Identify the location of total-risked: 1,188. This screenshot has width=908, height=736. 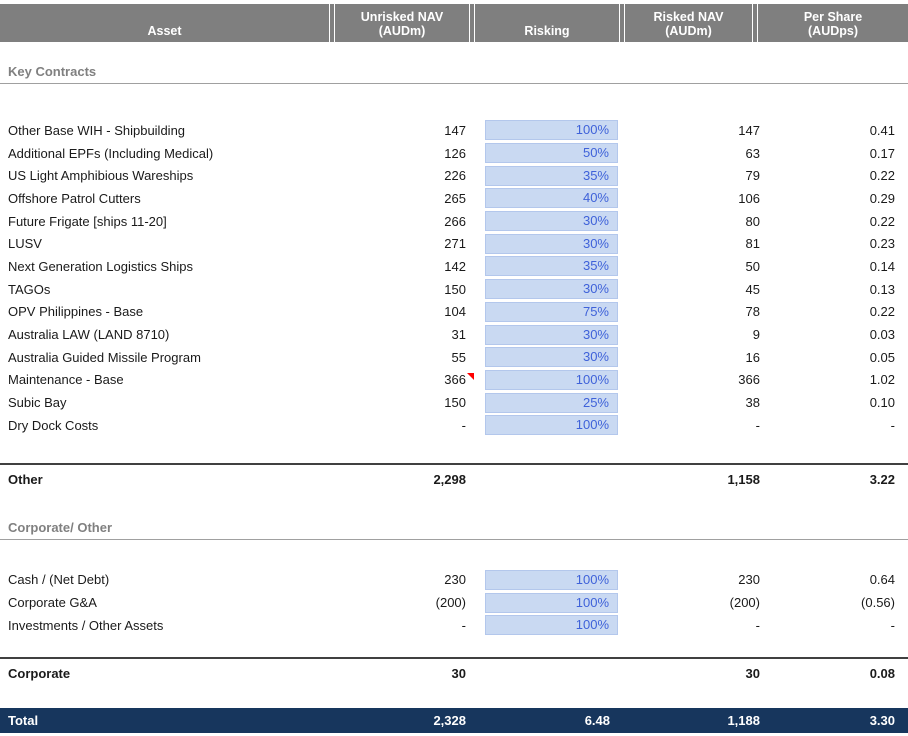
(743, 720).